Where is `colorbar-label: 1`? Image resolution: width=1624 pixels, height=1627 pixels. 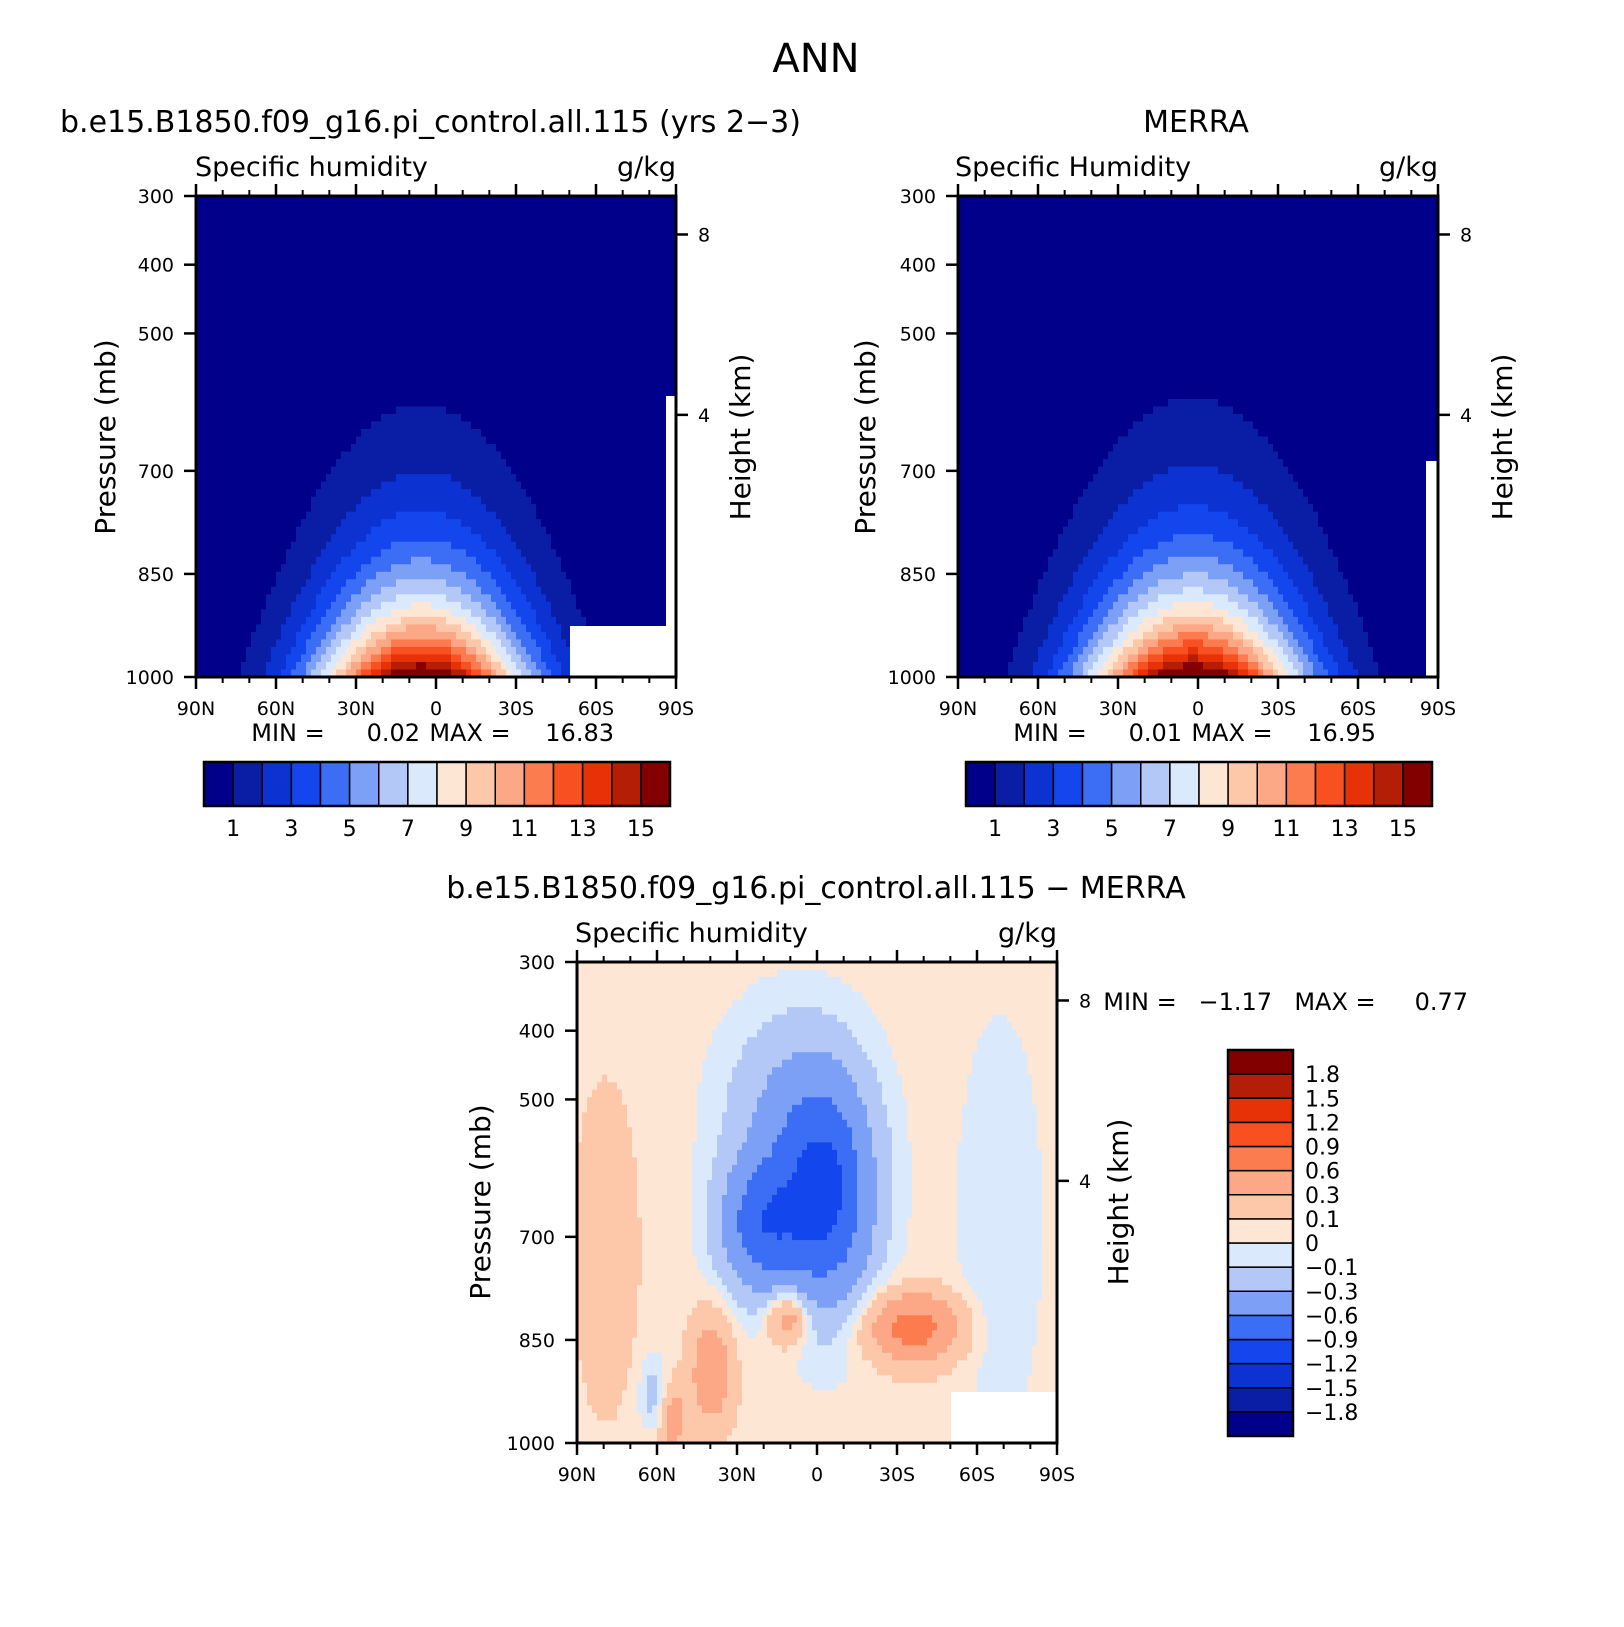
colorbar-label: 1 is located at coordinates (995, 829).